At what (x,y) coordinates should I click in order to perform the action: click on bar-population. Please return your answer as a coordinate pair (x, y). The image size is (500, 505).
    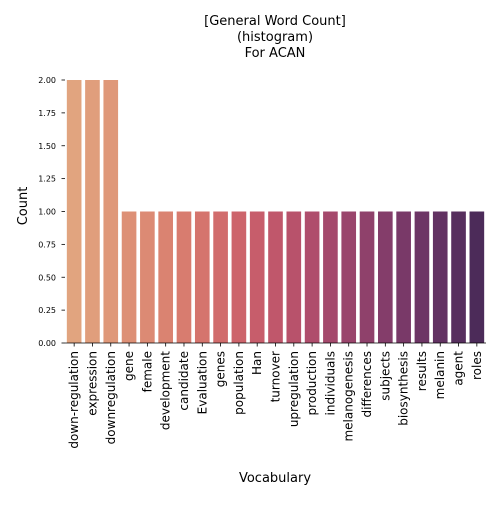
    Looking at the image, I should click on (239, 277).